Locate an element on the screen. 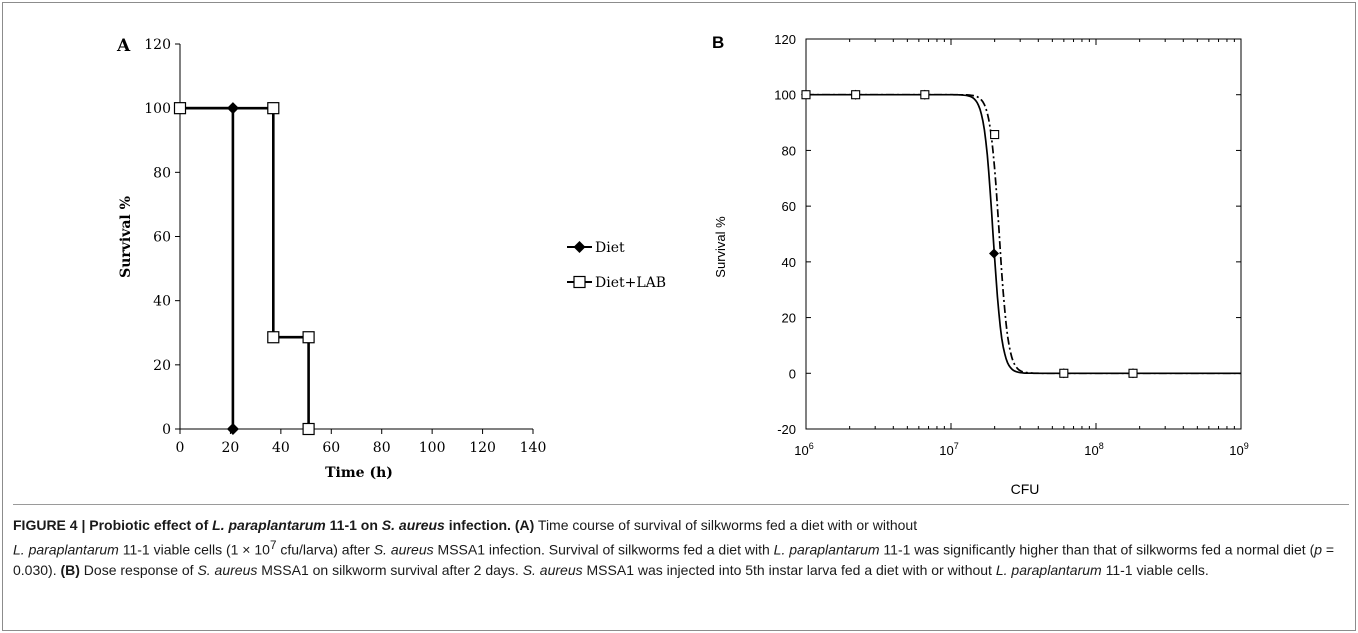 The width and height of the screenshot is (1358, 633). b-y-tick-label: 20 is located at coordinates (789, 318).